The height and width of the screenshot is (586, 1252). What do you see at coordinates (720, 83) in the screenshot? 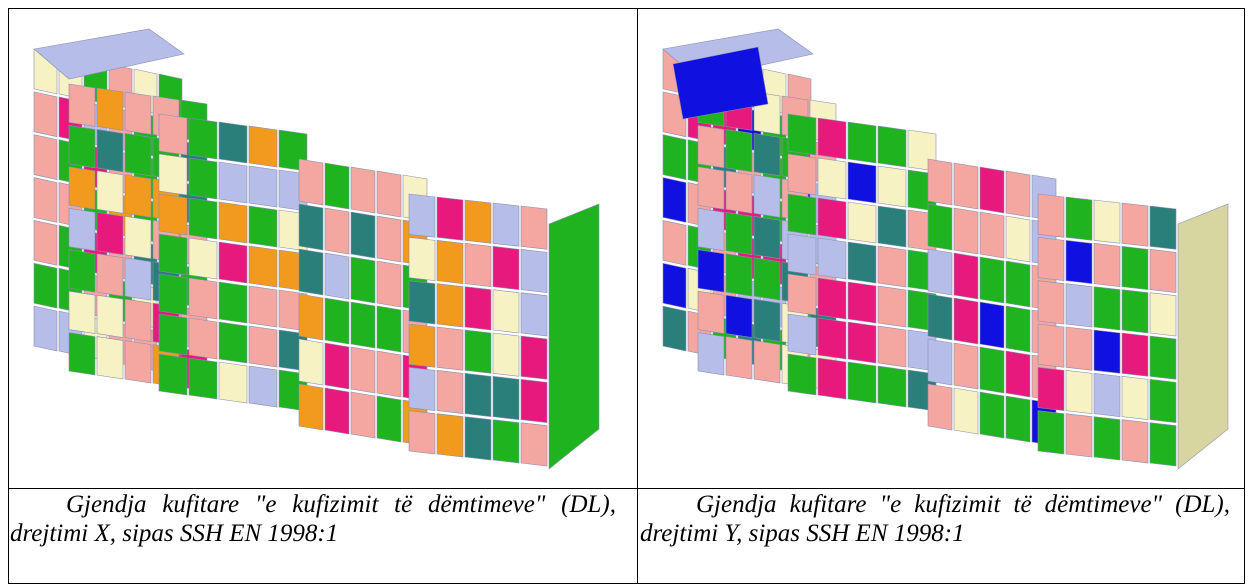
I see `roof-void` at bounding box center [720, 83].